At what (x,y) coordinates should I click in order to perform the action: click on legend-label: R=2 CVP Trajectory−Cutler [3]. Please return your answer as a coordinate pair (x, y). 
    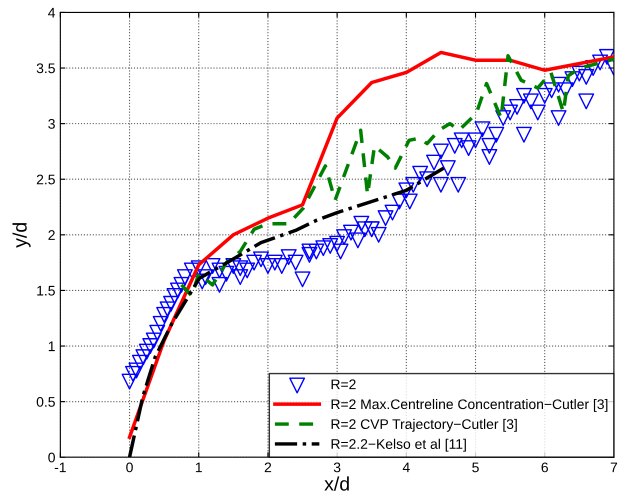
    Looking at the image, I should click on (424, 425).